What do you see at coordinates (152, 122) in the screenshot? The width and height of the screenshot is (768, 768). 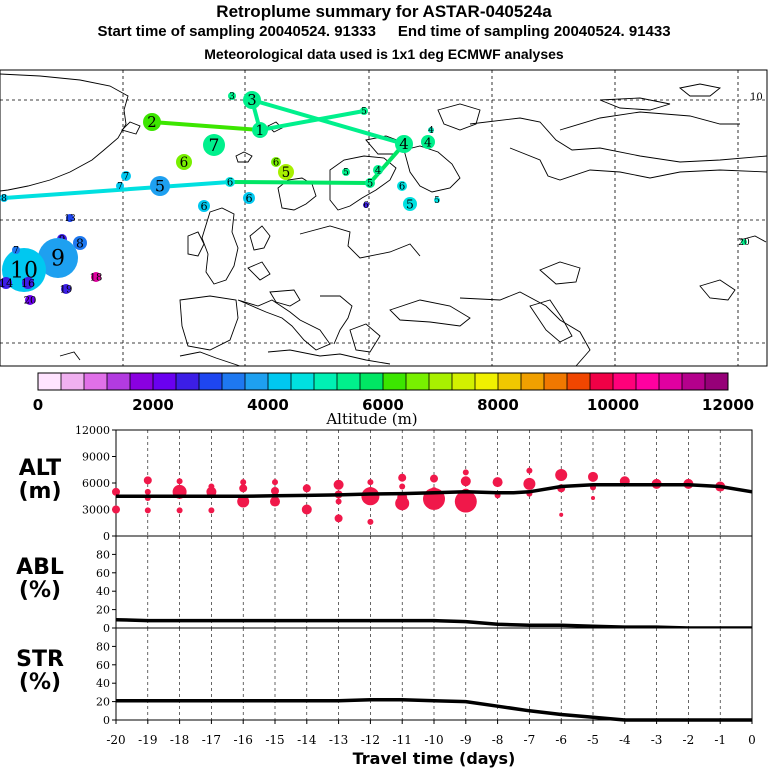 I see `plume-marker: 2` at bounding box center [152, 122].